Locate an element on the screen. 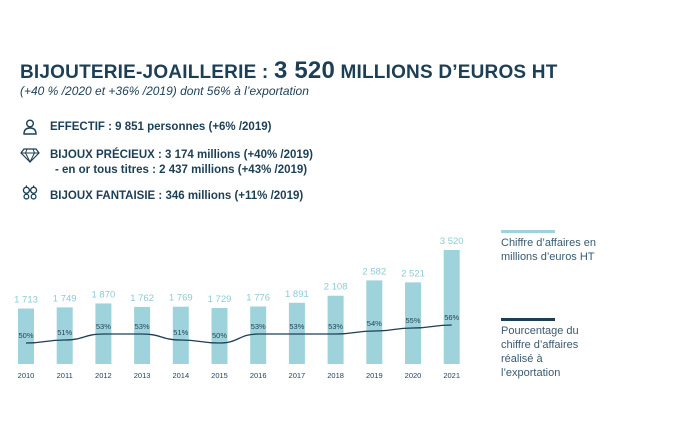  bar-value-label: 2 521 is located at coordinates (413, 273).